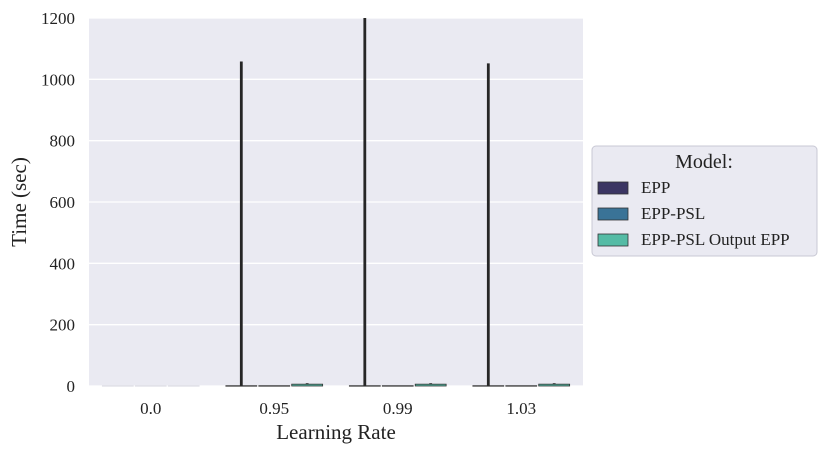 The image size is (826, 458). Describe the element at coordinates (63, 141) in the screenshot. I see `y-tick-label: 800` at that location.